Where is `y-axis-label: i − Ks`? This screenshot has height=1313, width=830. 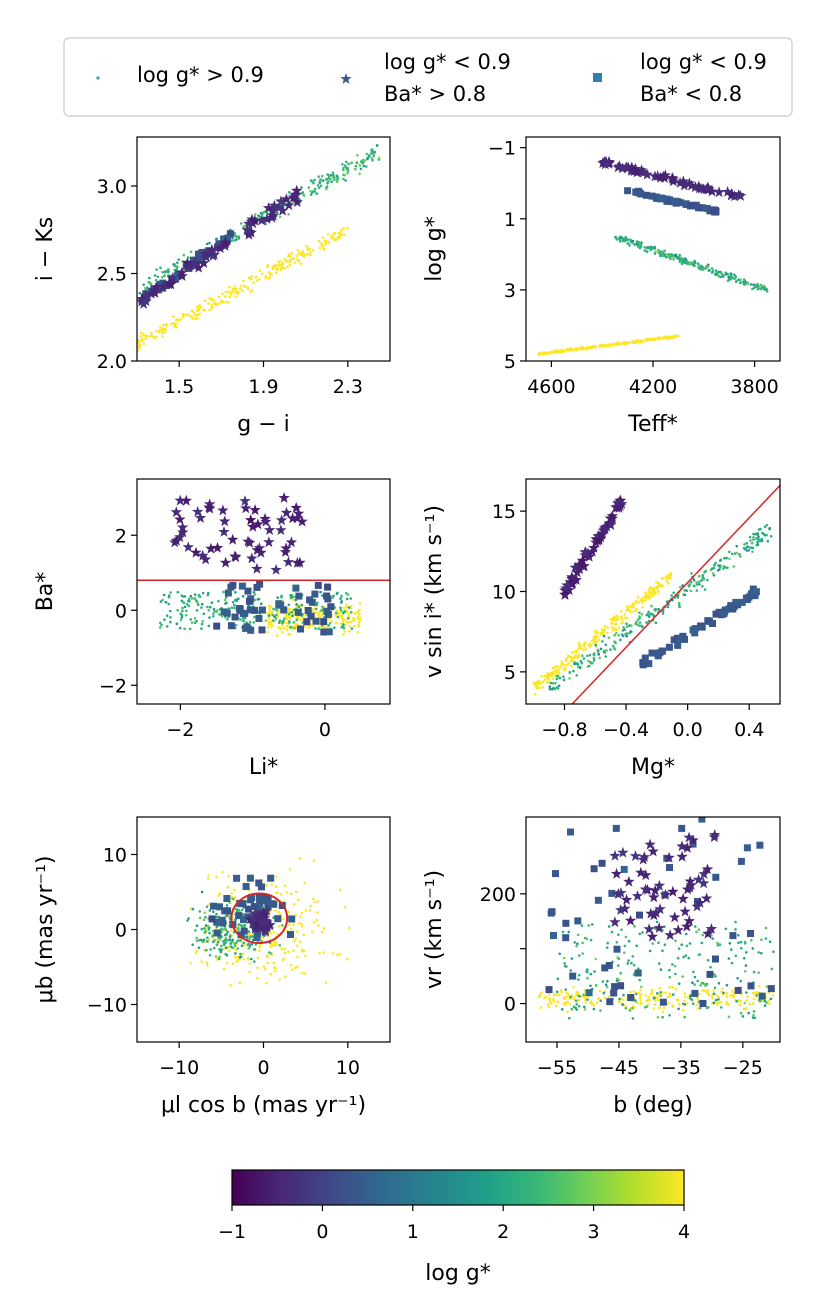 y-axis-label: i − Ks is located at coordinates (45, 249).